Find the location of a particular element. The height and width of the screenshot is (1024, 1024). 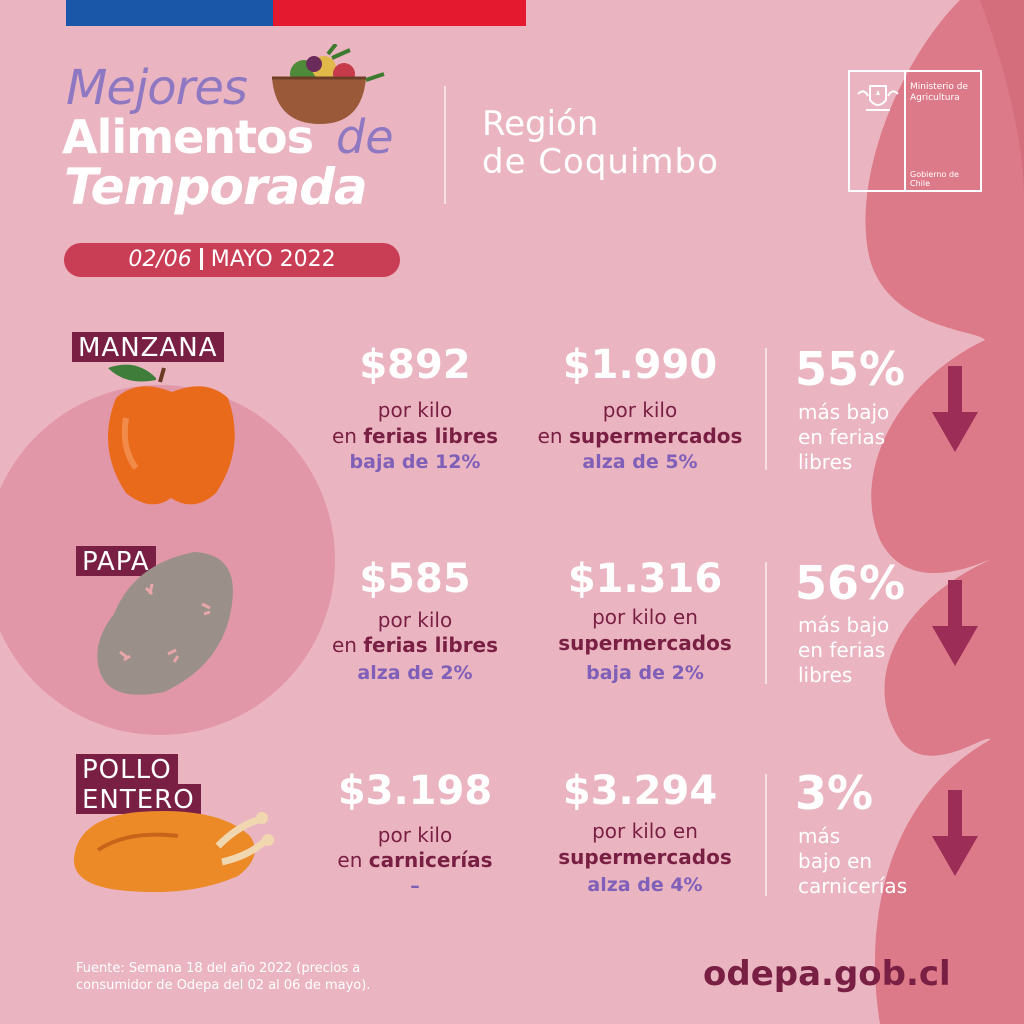

region-line-1: Región is located at coordinates (540, 124).